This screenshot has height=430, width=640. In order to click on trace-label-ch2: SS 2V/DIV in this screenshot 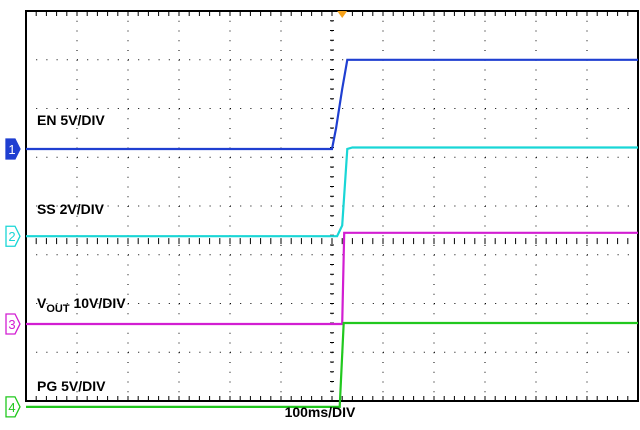, I will do `click(71, 209)`.